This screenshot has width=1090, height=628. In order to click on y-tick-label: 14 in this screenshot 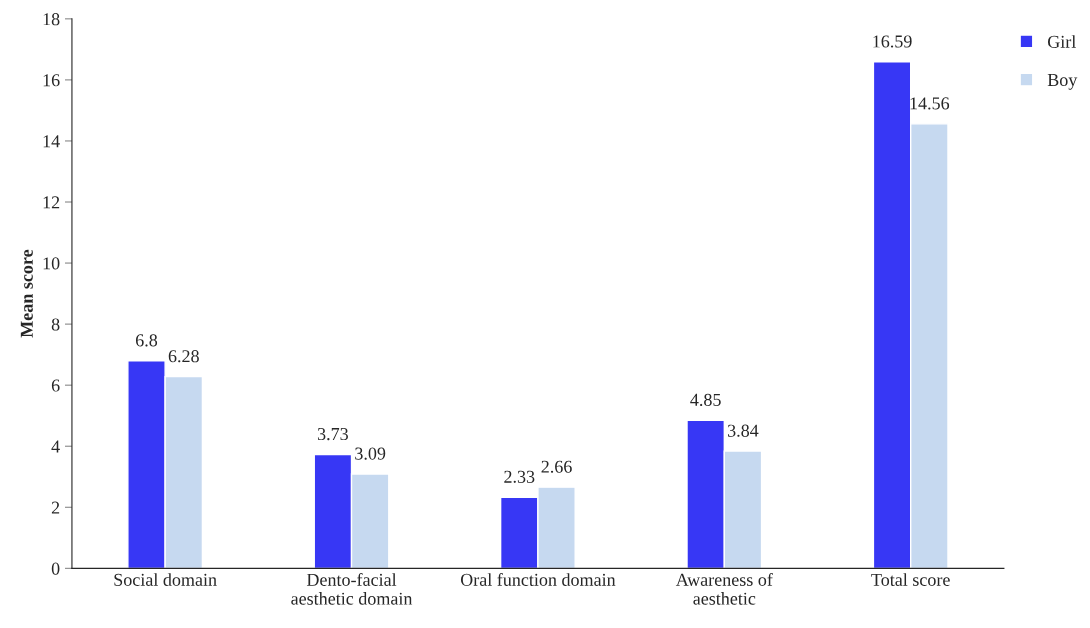, I will do `click(51, 141)`.